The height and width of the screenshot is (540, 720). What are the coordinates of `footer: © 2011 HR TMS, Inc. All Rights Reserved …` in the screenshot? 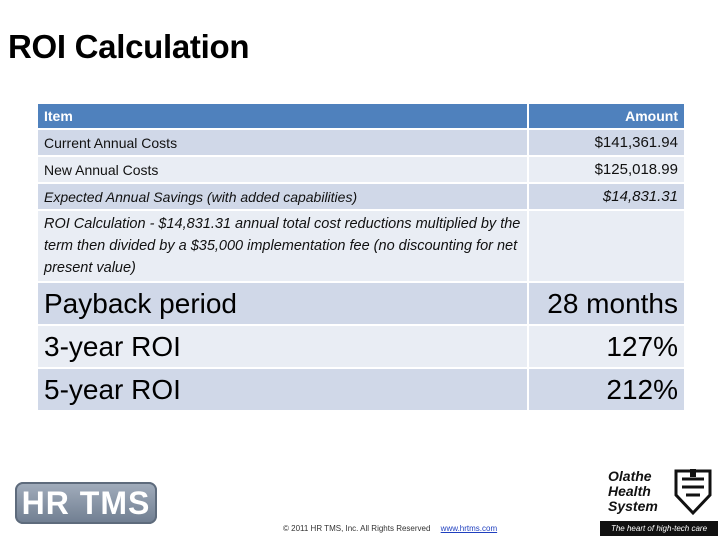 It's located at (390, 528).